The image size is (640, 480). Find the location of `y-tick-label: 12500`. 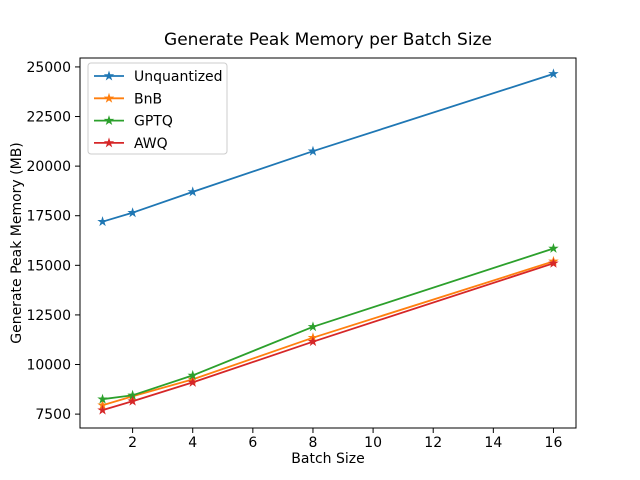

y-tick-label: 12500 is located at coordinates (48, 316).